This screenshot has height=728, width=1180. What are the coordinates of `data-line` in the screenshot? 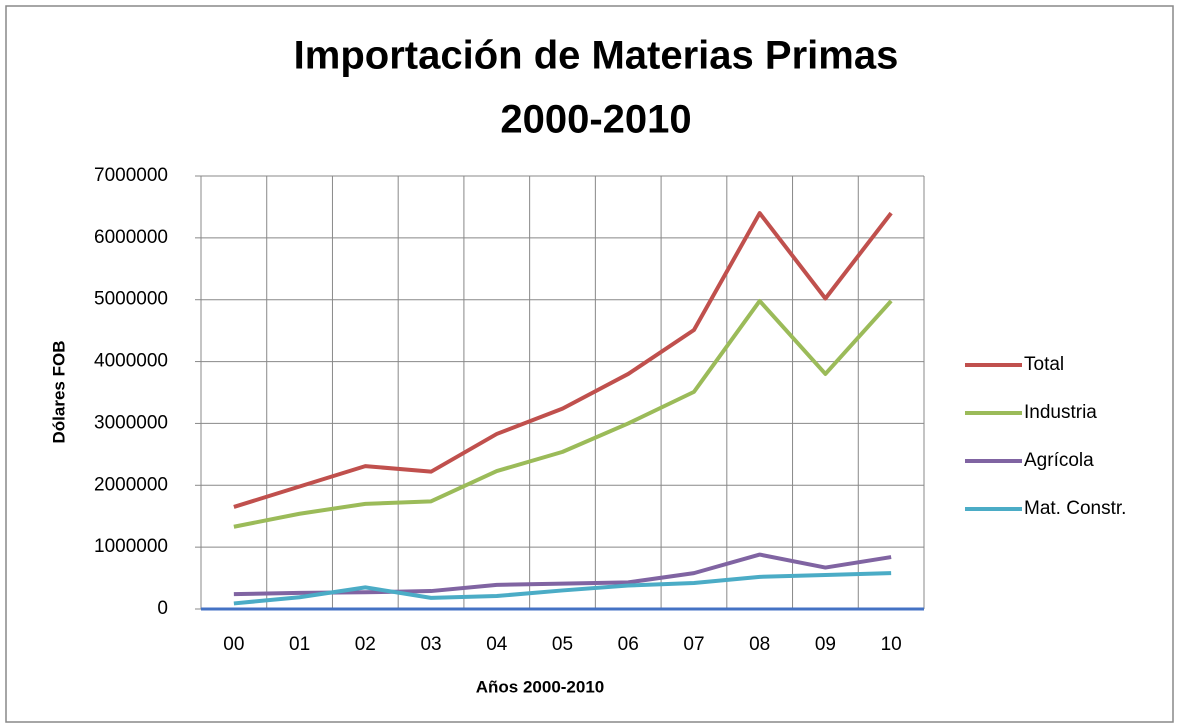 It's located at (562, 588).